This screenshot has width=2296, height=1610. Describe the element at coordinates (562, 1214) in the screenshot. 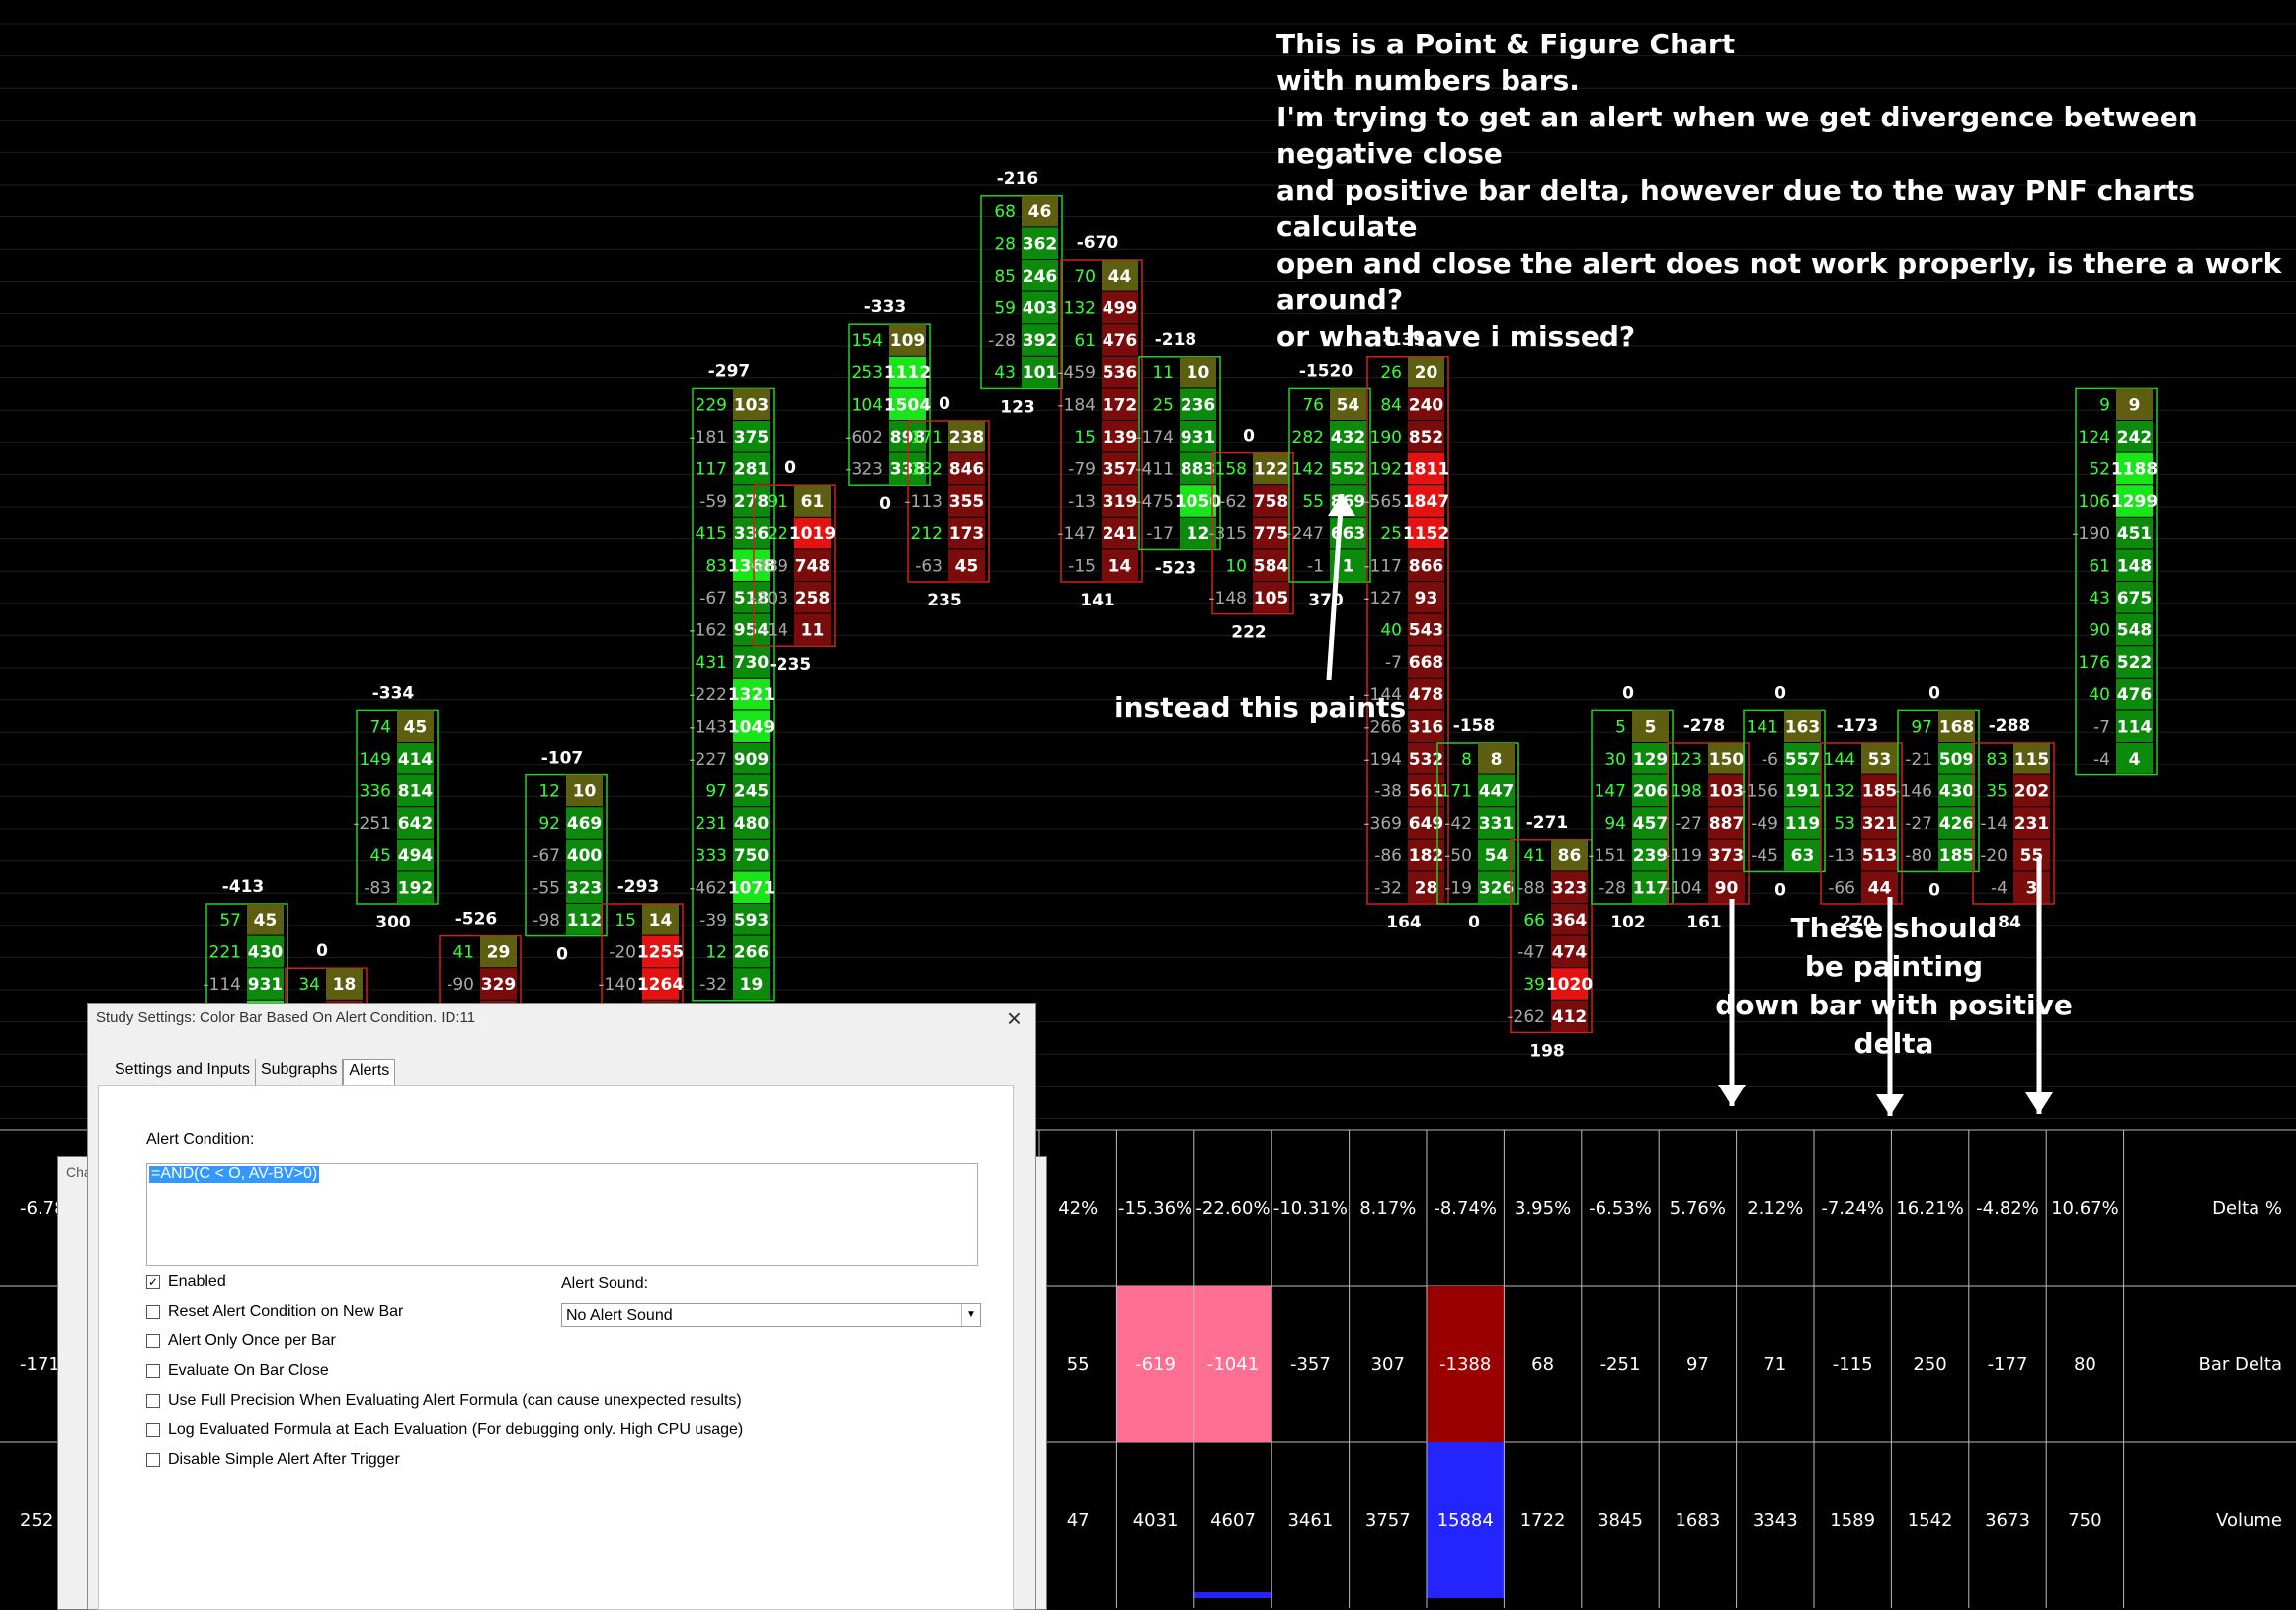

I see `alert-condition-input: =AND(C < O, AV-BV>0)` at that location.